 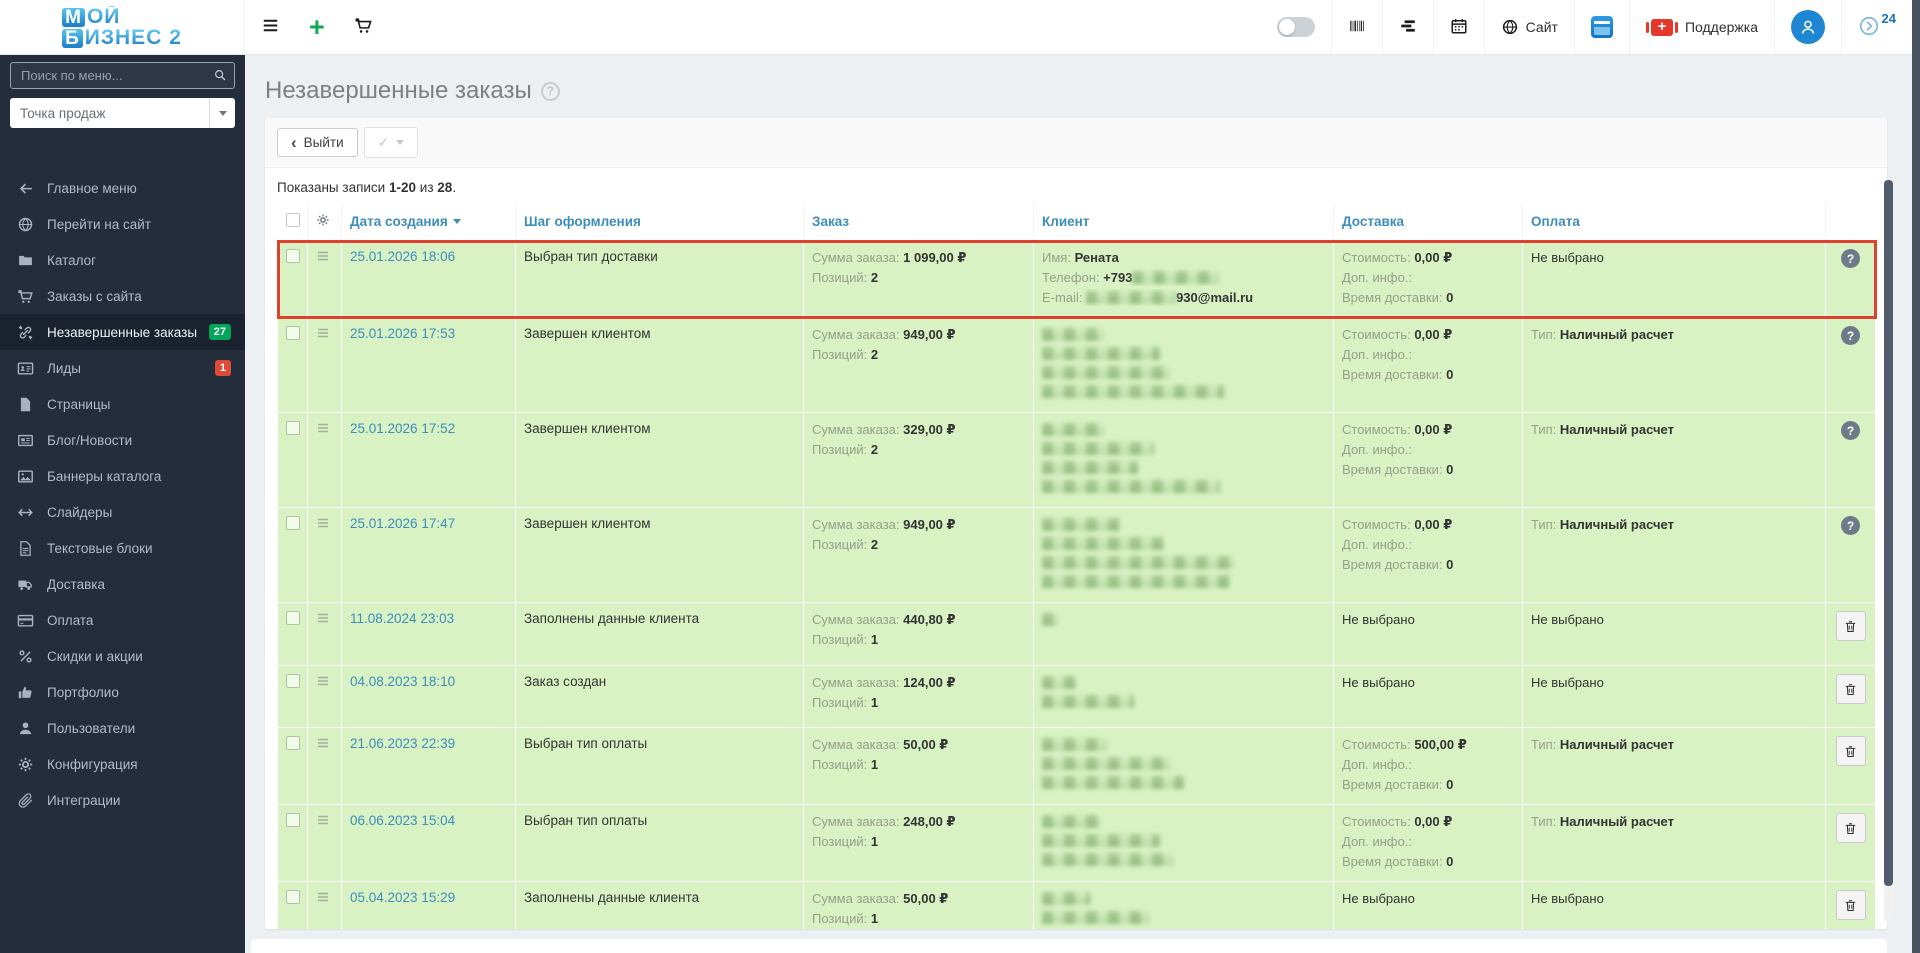 I want to click on order-date-link: 05.04.2023 15:29, so click(x=403, y=897).